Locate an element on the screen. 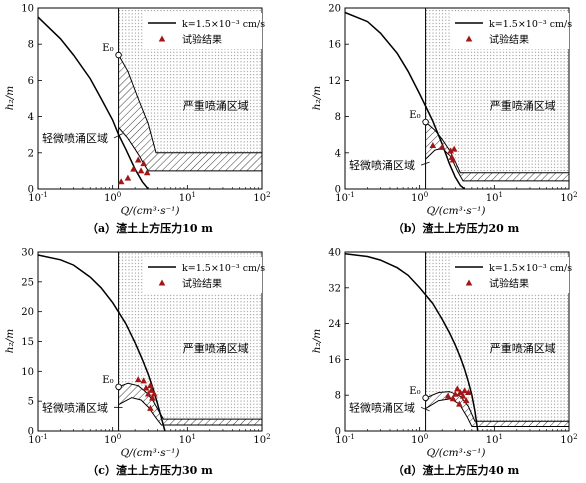 Image resolution: width=586 pixels, height=483 pixels. panel-caption: （b）渣土上方压力20 m is located at coordinates (456, 228).